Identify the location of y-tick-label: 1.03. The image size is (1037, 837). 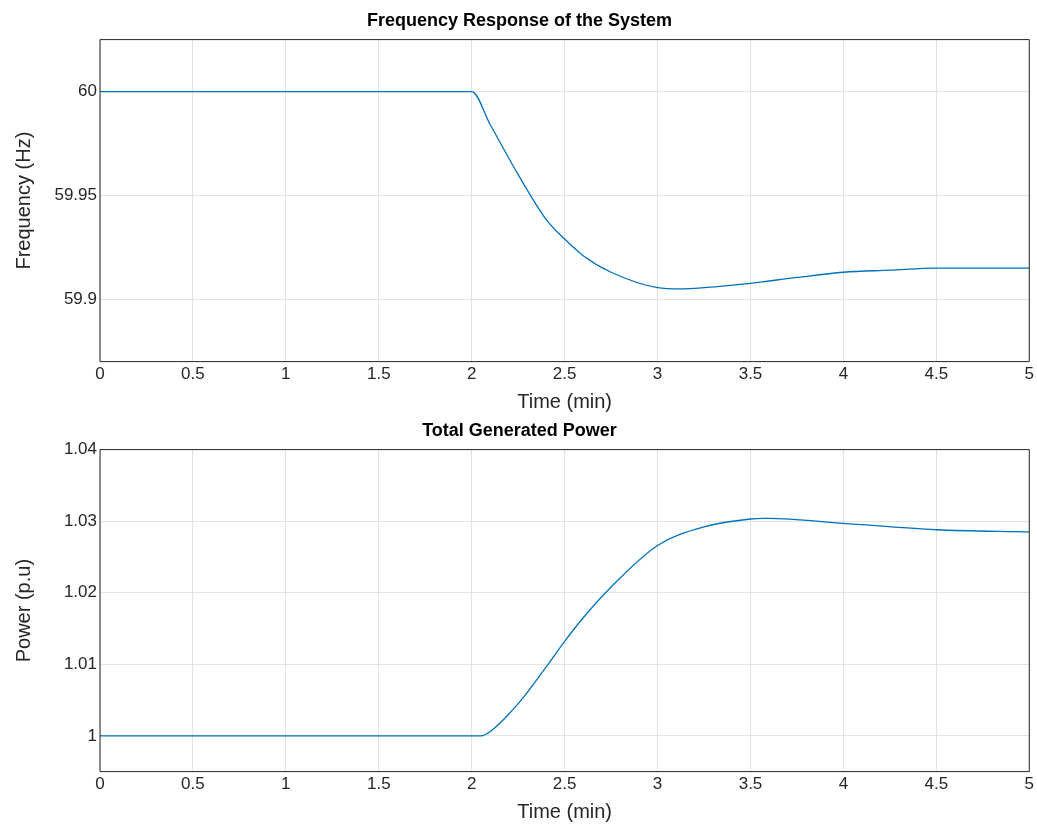
(80, 520).